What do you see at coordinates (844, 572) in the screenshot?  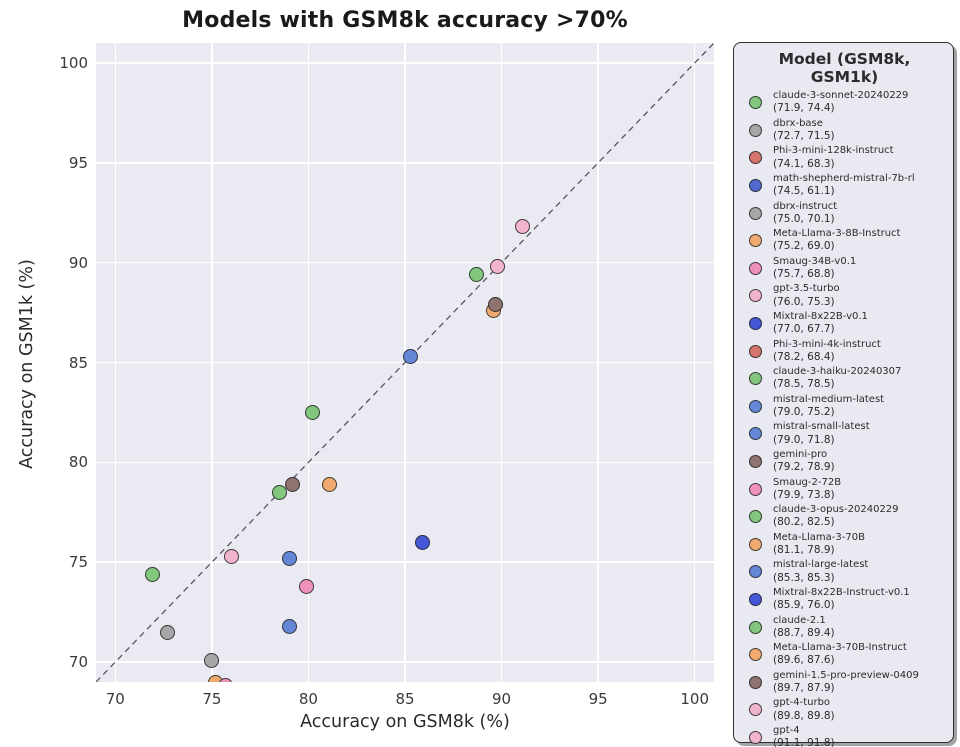 I see `legend-item: mistral-large-latest (85.3, 85.3)` at bounding box center [844, 572].